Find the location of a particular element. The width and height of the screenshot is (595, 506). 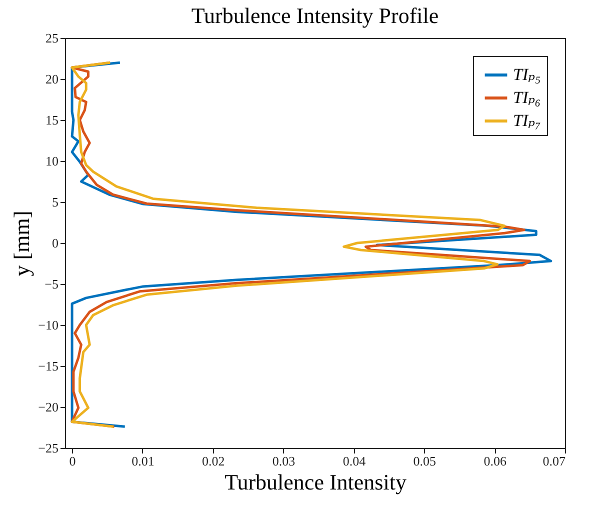

y-tick-label: 10 is located at coordinates (52, 161).